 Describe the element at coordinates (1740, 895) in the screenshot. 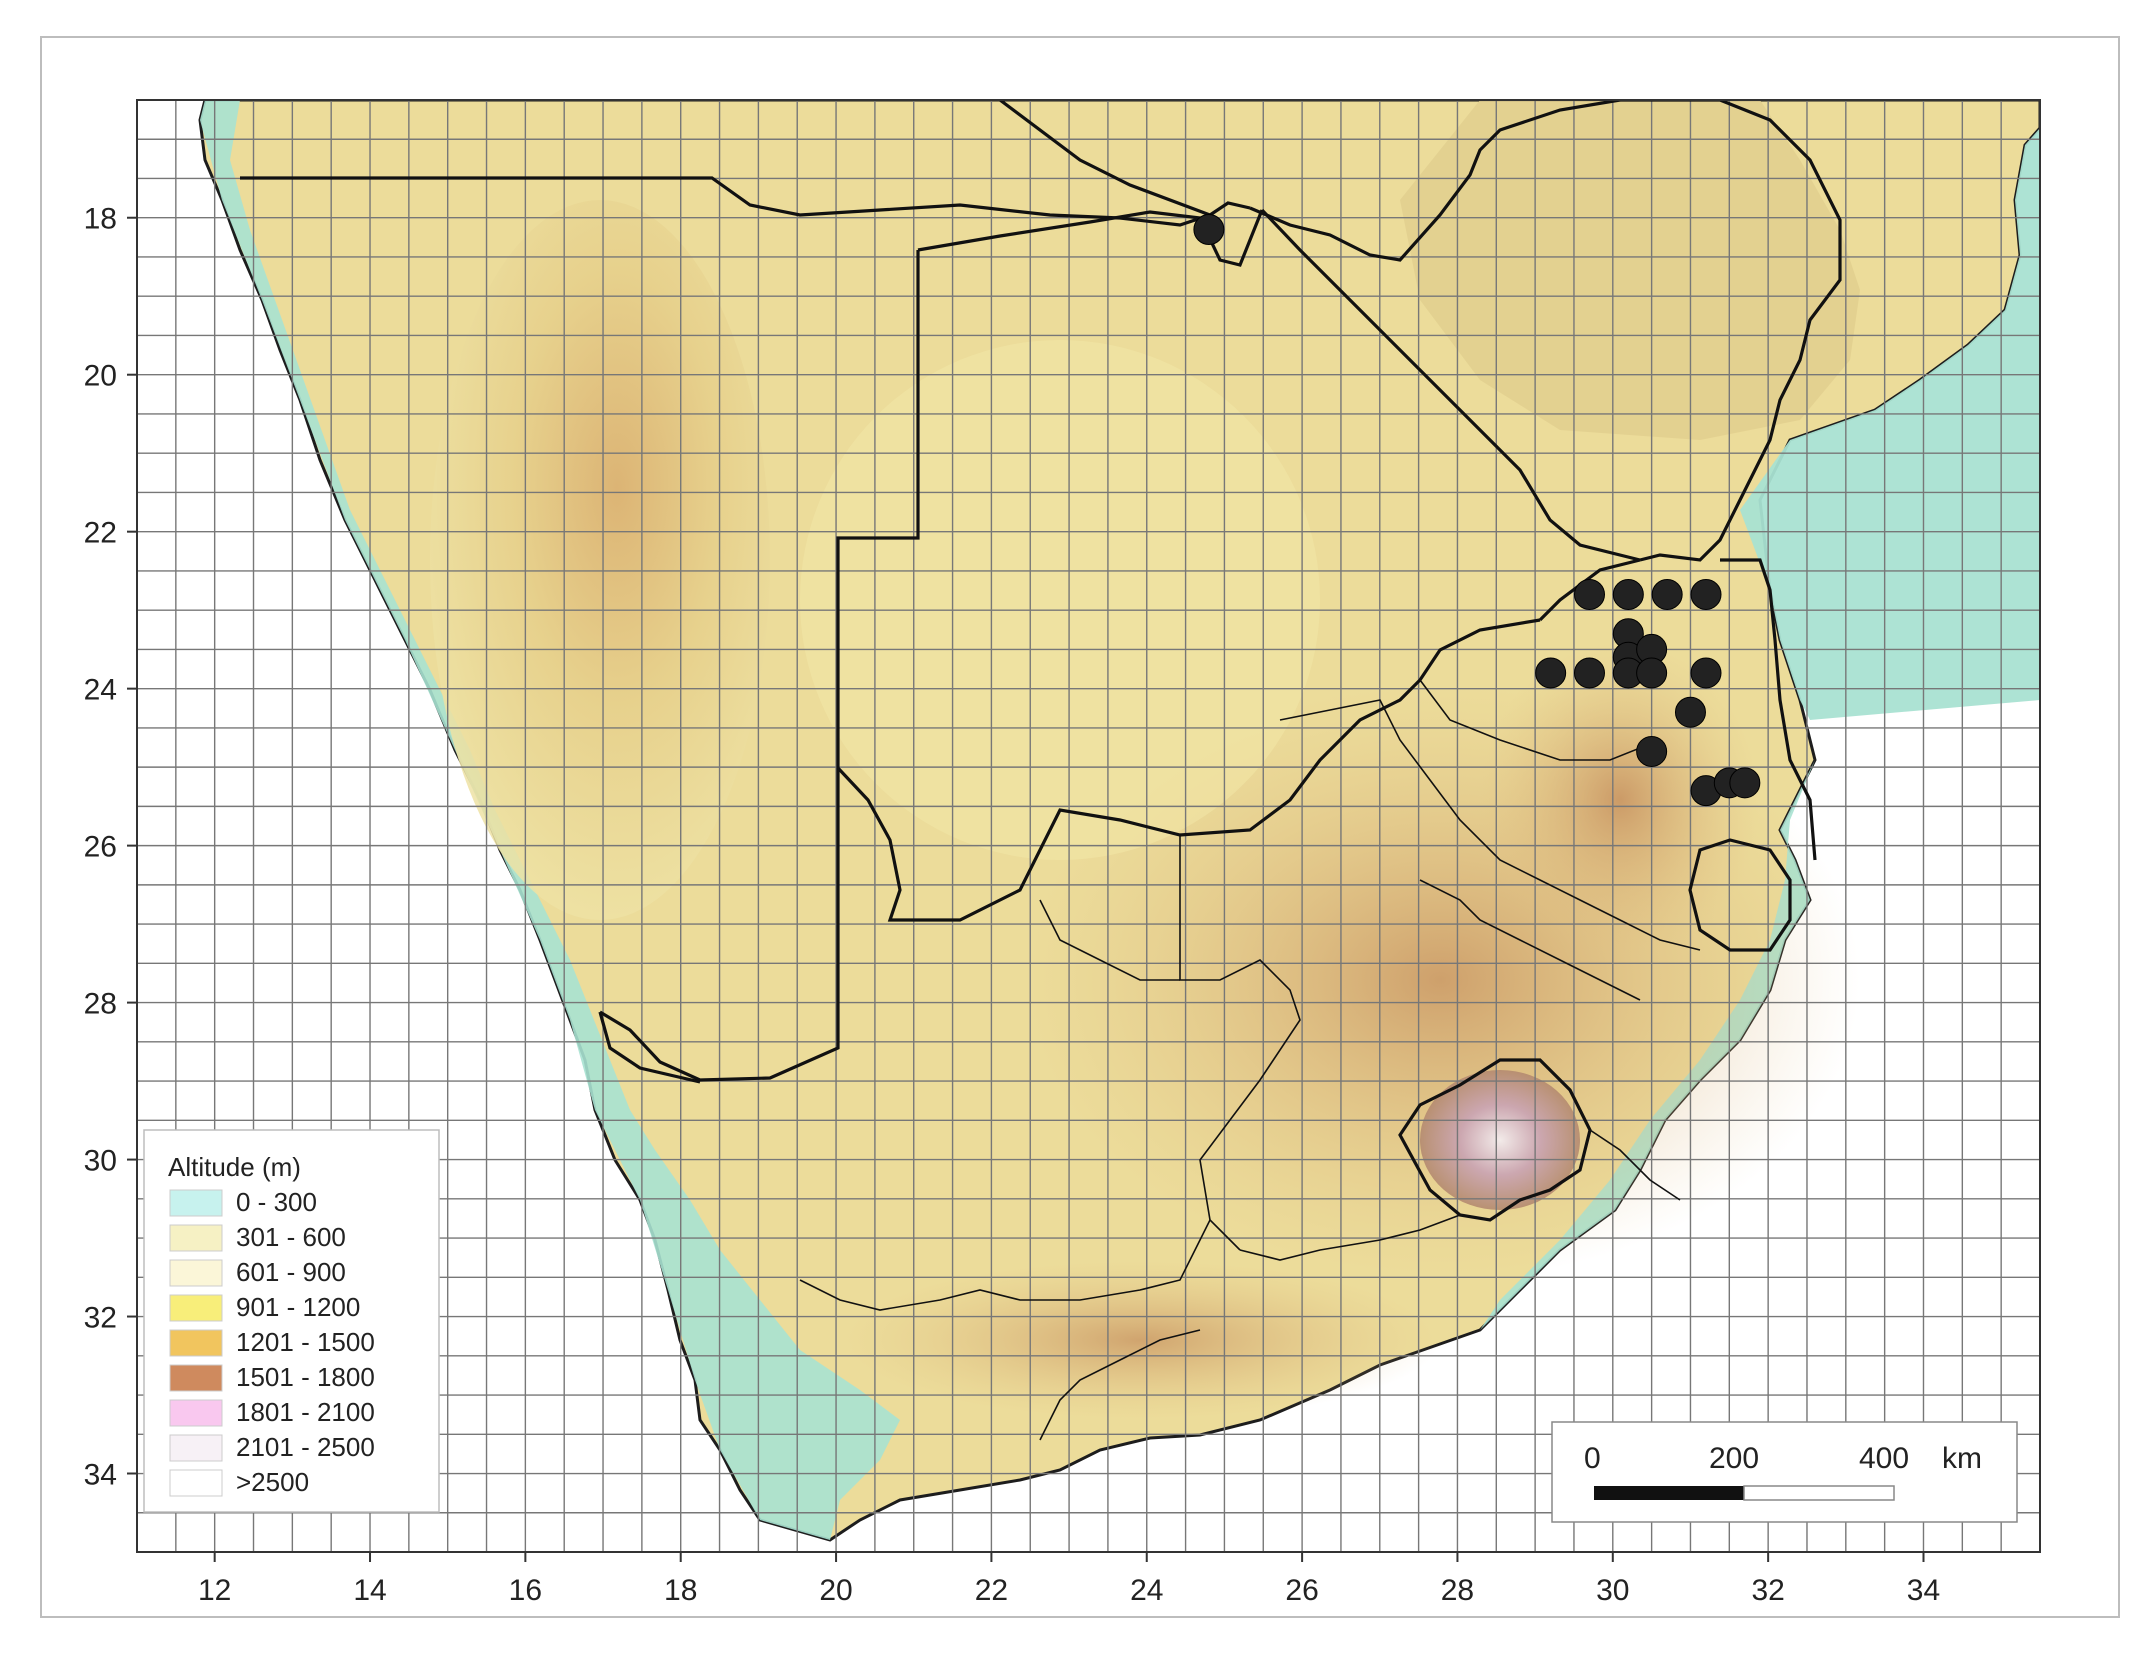

I see `eswatini-border` at that location.